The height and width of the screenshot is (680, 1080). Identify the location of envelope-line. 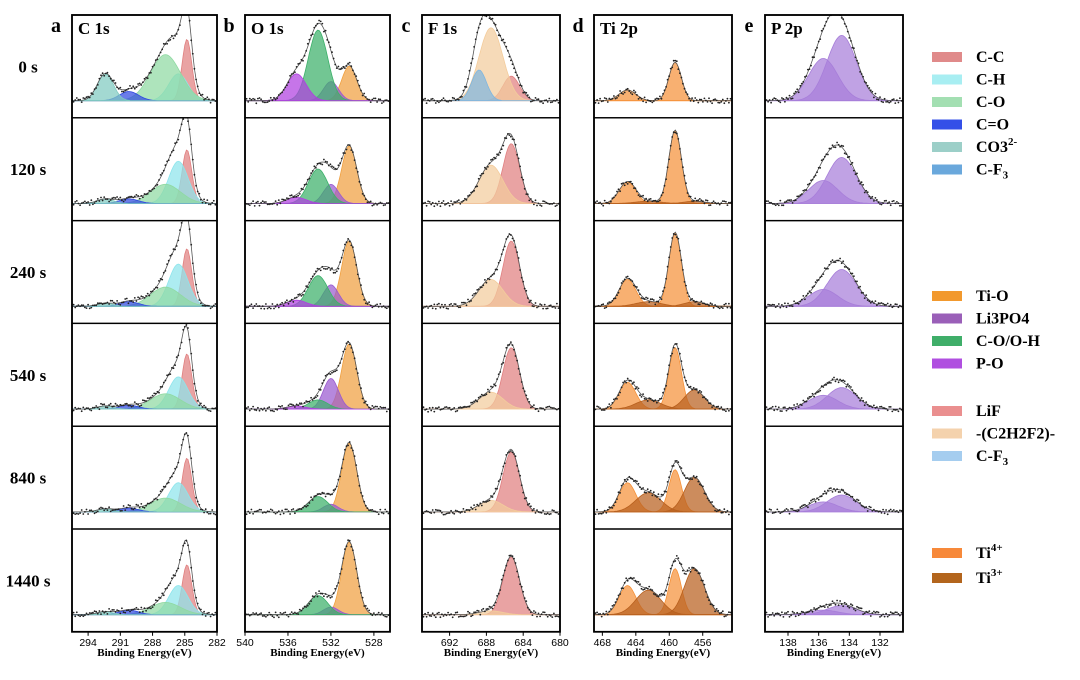
(491, 480).